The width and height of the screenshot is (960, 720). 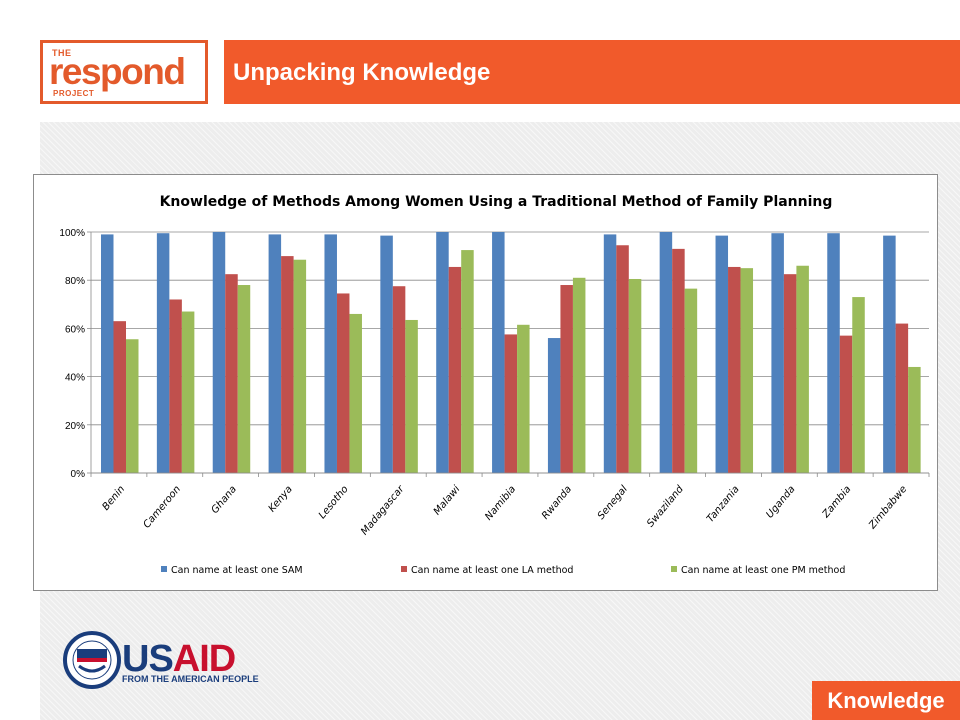 What do you see at coordinates (75, 378) in the screenshot?
I see `y-tick-label: 40%` at bounding box center [75, 378].